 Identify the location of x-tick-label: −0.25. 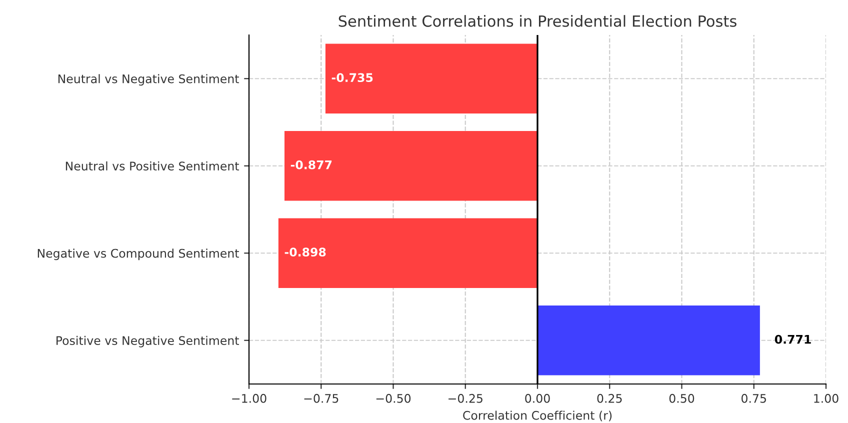
(465, 398).